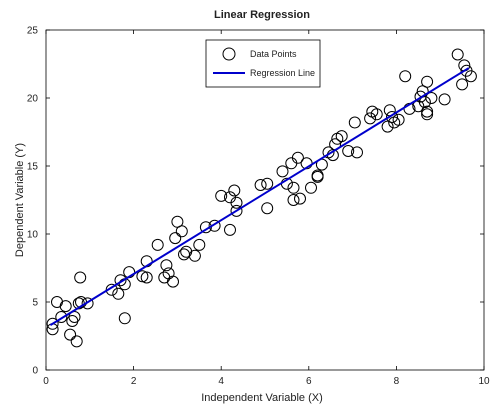 The width and height of the screenshot is (500, 413). Describe the element at coordinates (33, 235) in the screenshot. I see `y-tick-label: 10` at that location.